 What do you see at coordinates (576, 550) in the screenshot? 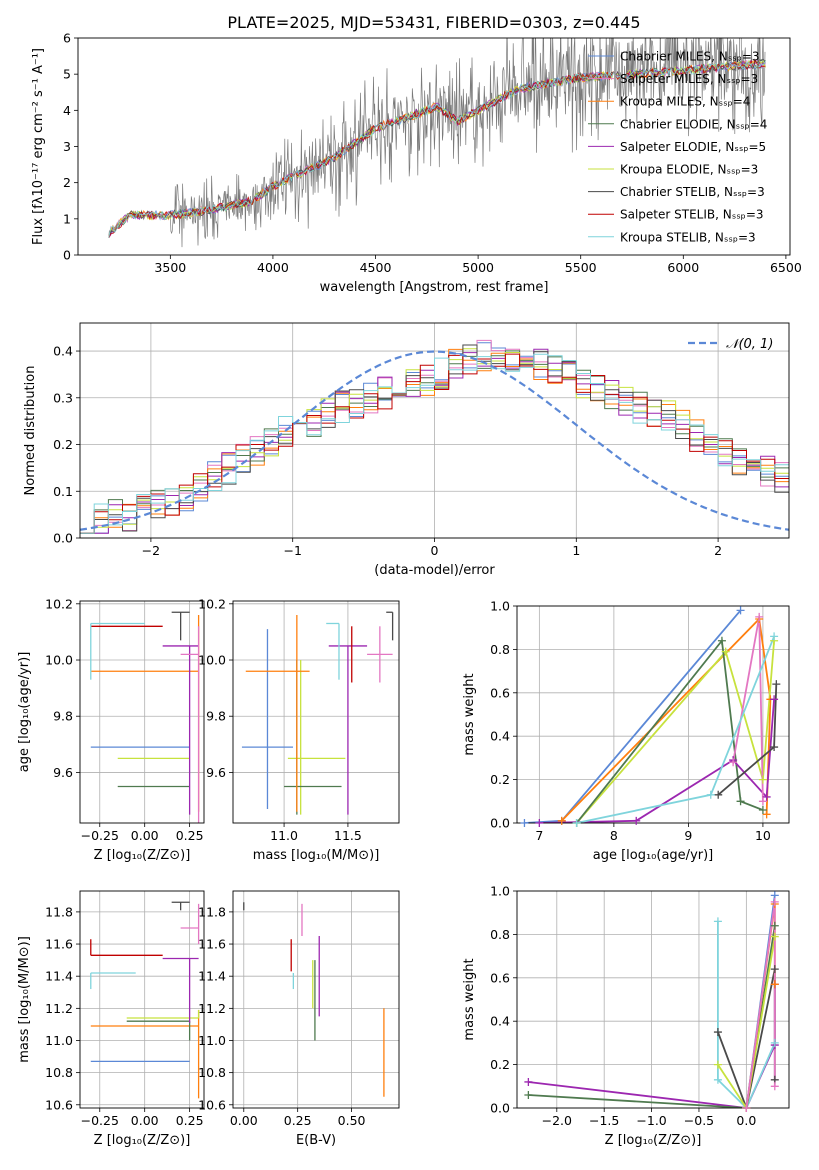
I see `x-tick-label: 1` at bounding box center [576, 550].